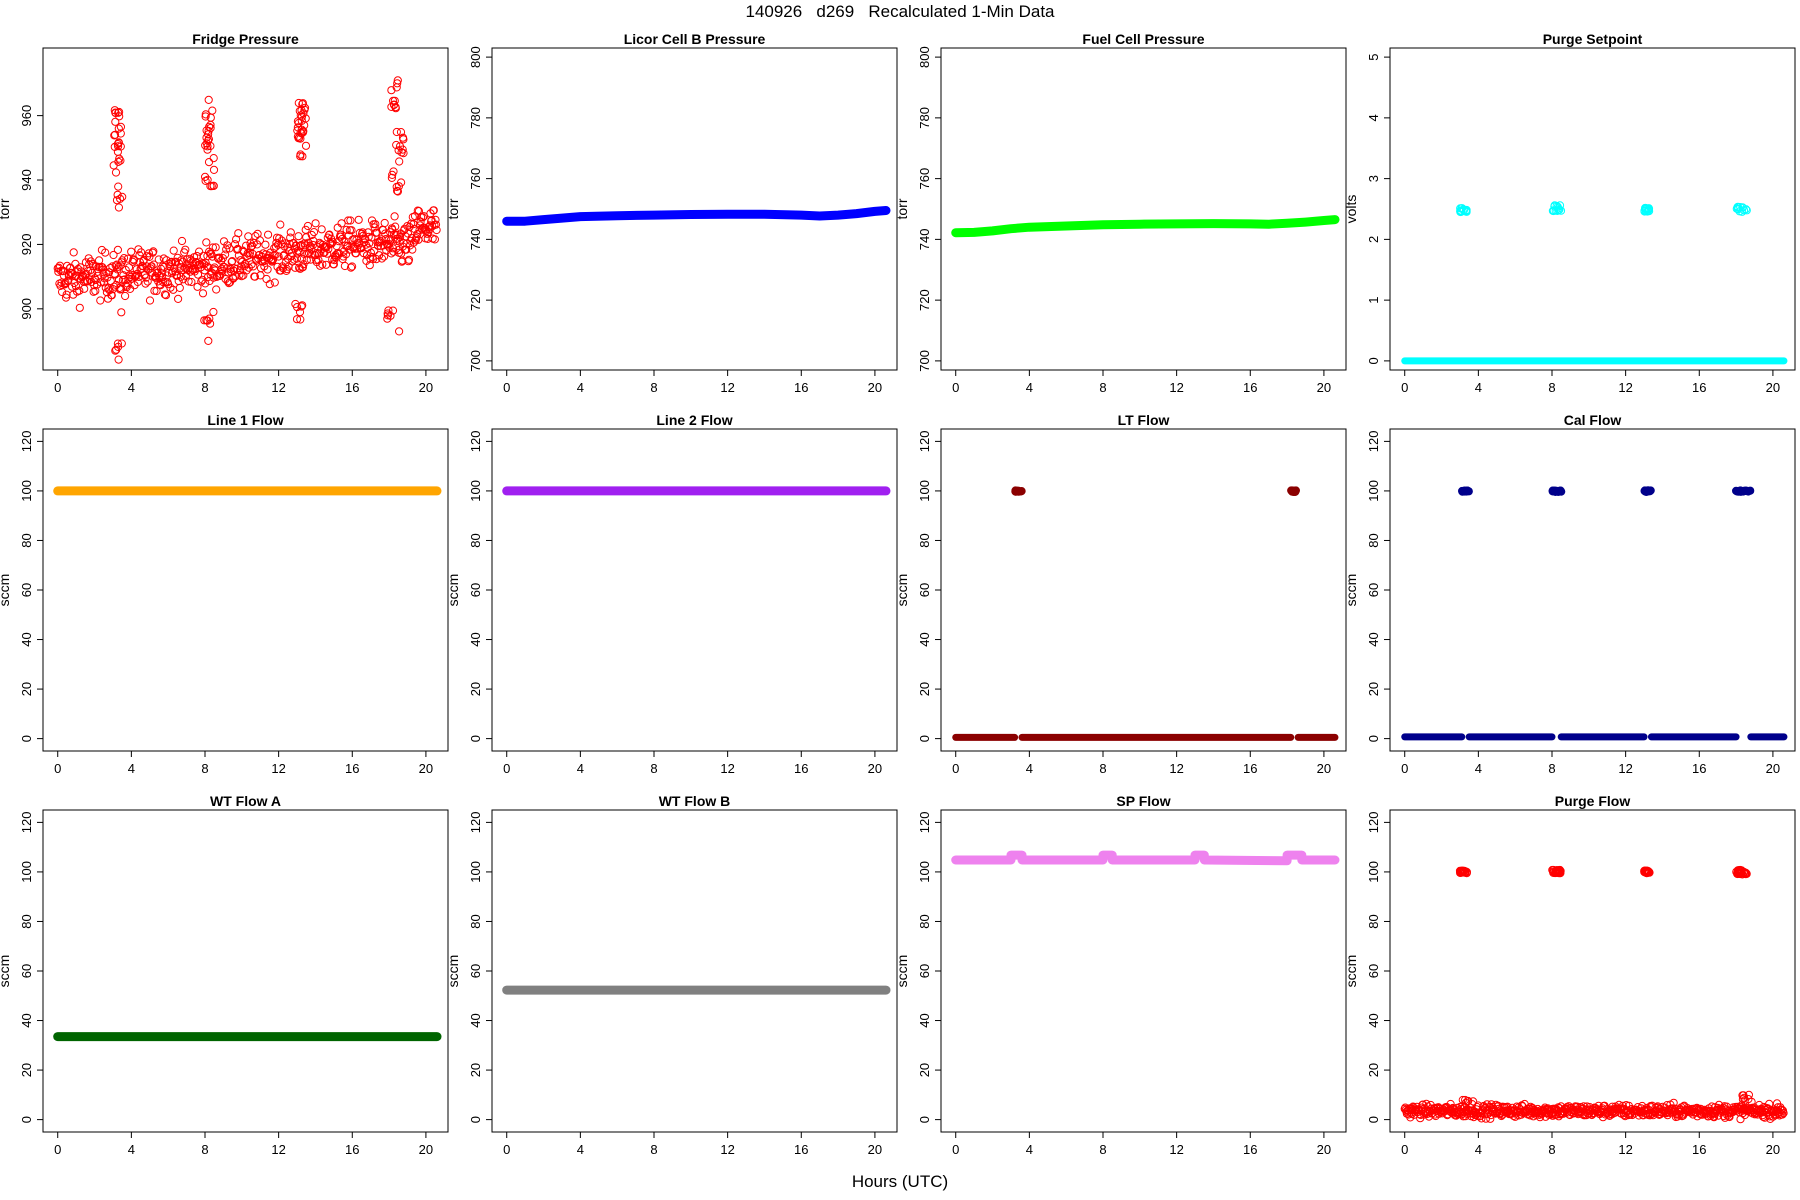  What do you see at coordinates (26, 245) in the screenshot?
I see `panel-fridge-pressure-ytick-label: 920` at bounding box center [26, 245].